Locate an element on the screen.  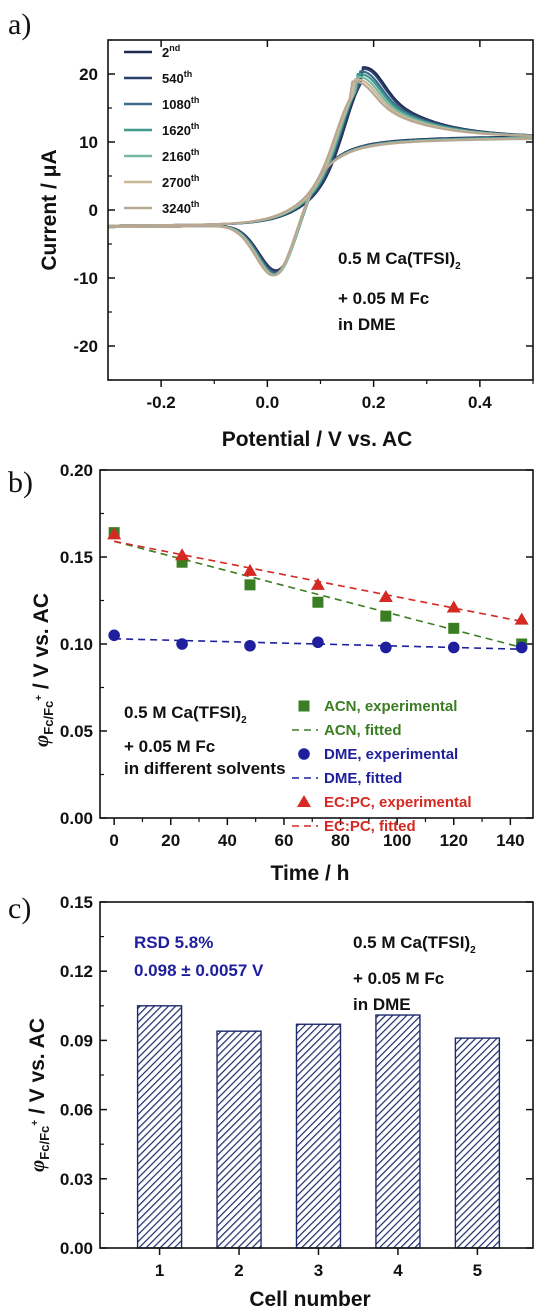
panel-a-legend: 2nd 540th 1080th 1620th 2160th 2700th 3240th is located at coordinates (161, 129).